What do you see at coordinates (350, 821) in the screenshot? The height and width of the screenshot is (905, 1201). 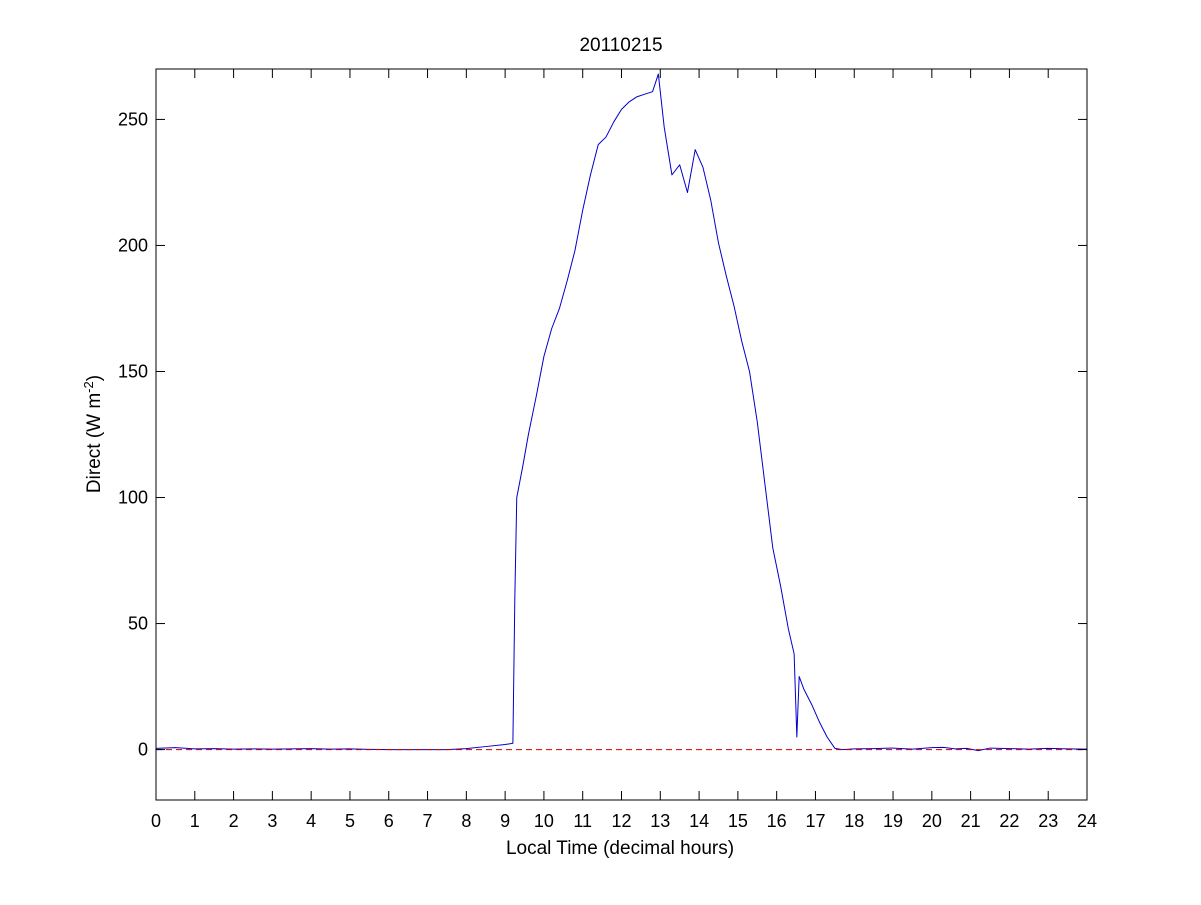 I see `x-tick-label: 5` at bounding box center [350, 821].